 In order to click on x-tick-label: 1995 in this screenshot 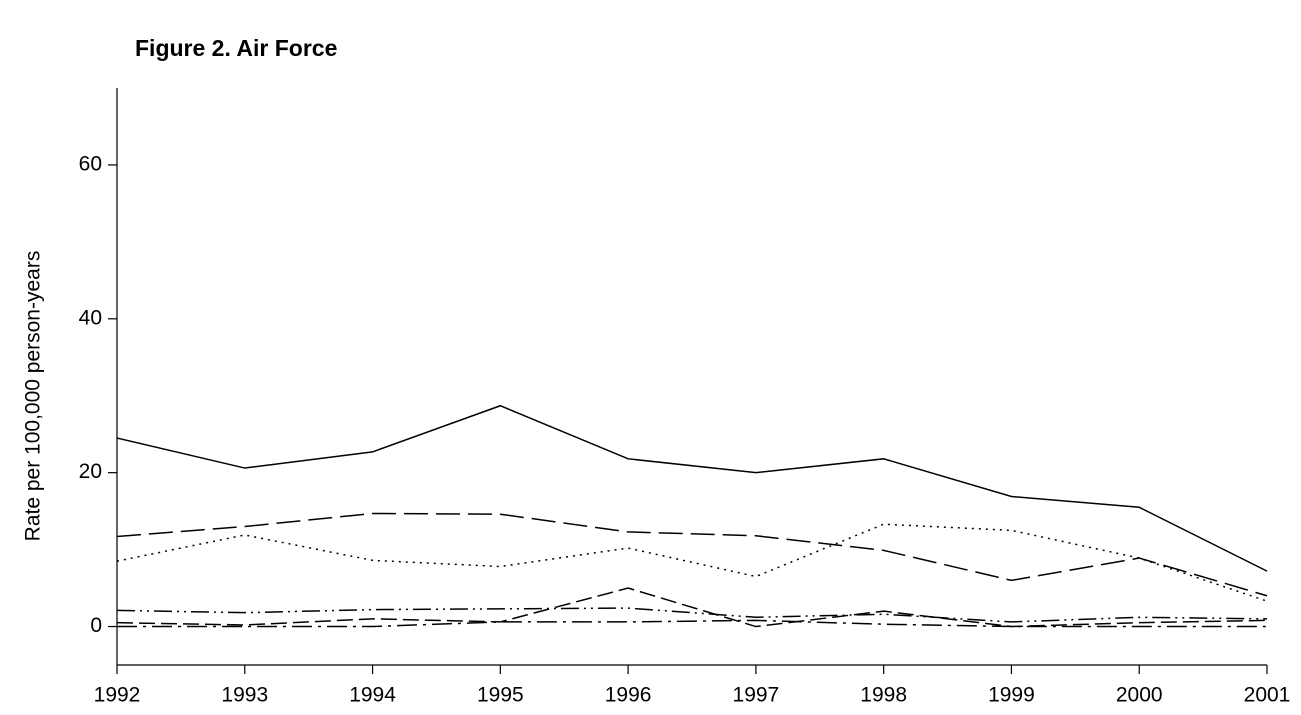, I will do `click(500, 695)`.